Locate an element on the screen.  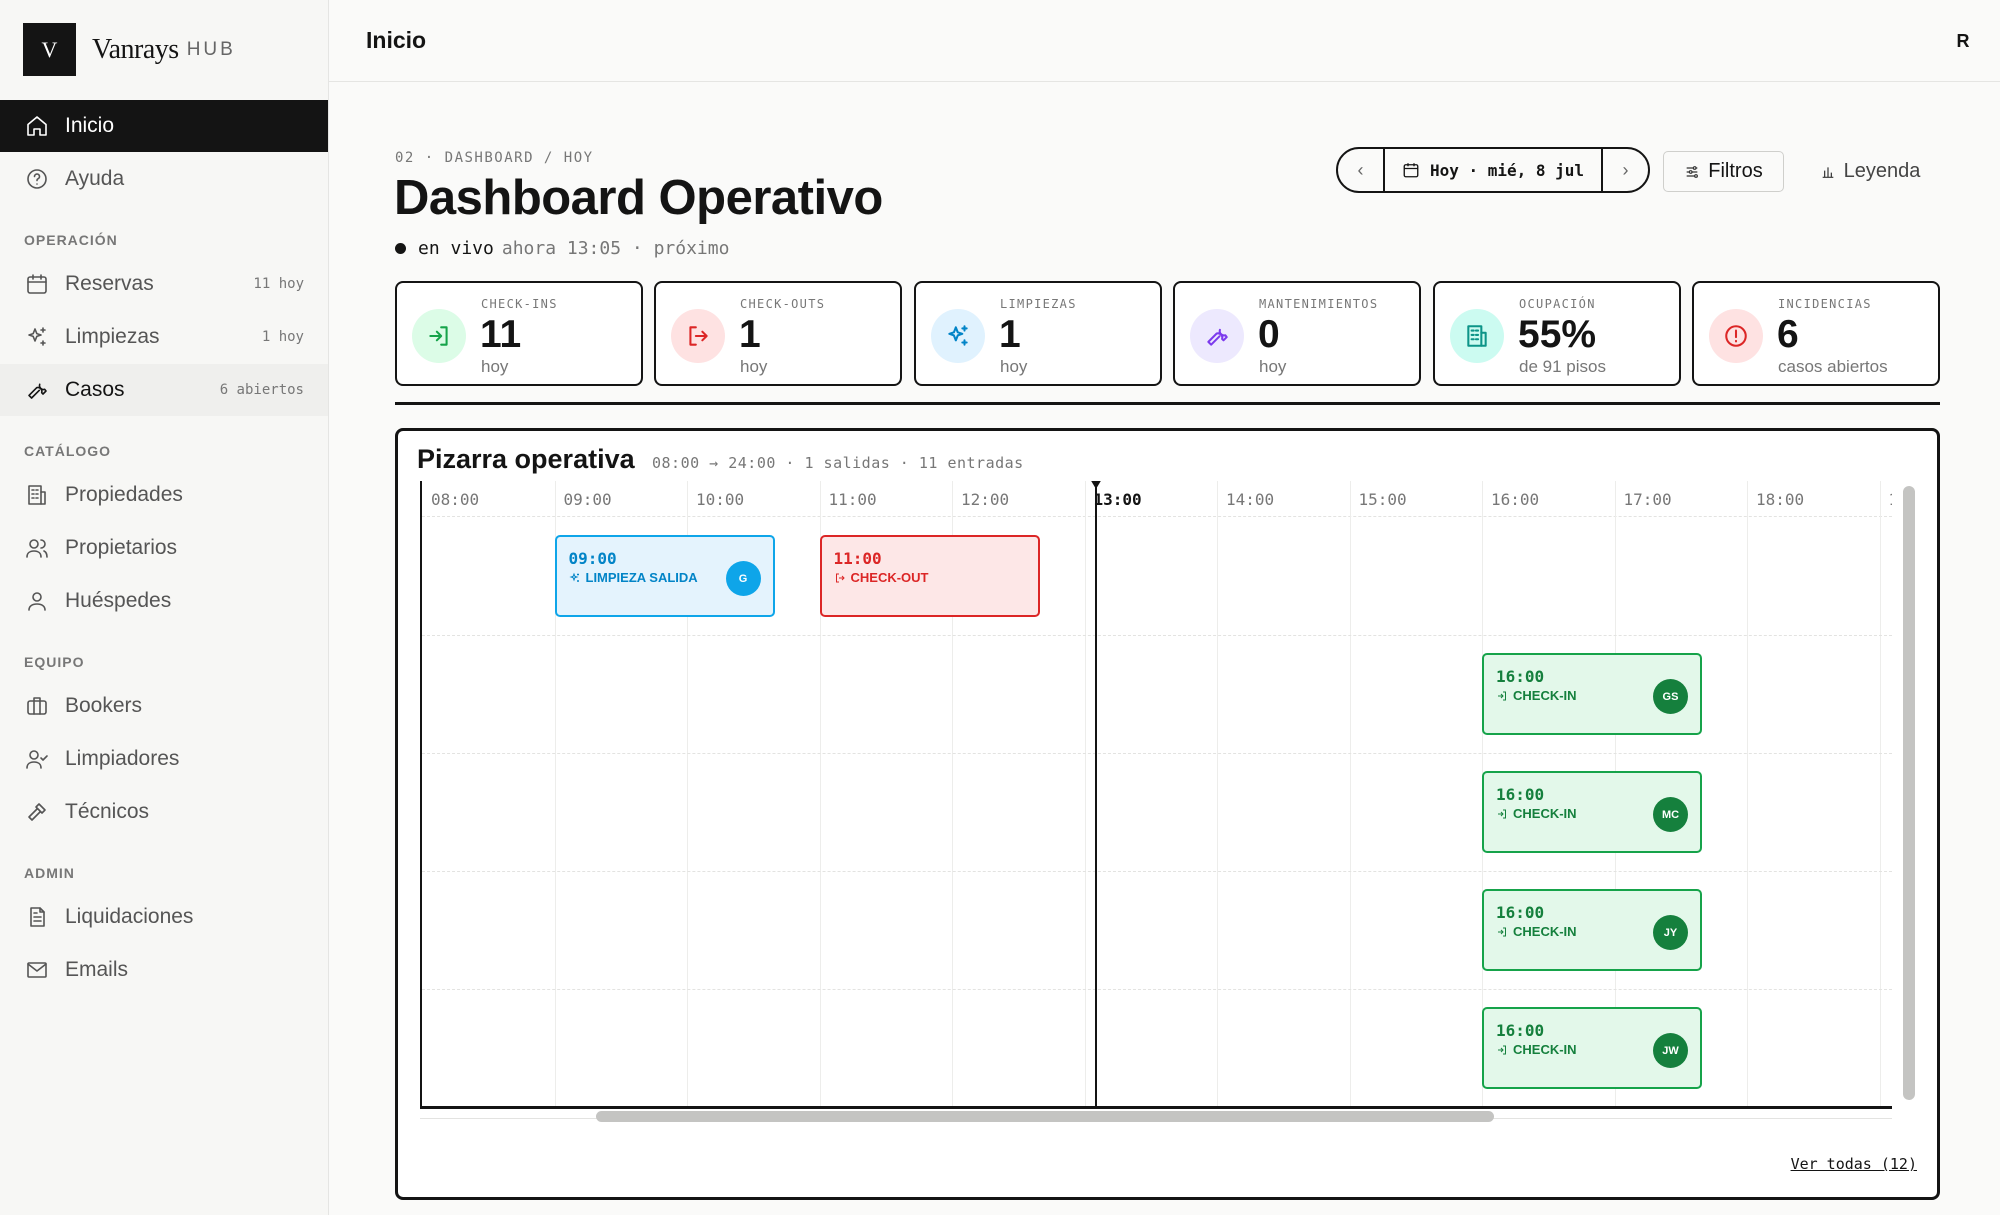
now-line is located at coordinates (1095, 793).